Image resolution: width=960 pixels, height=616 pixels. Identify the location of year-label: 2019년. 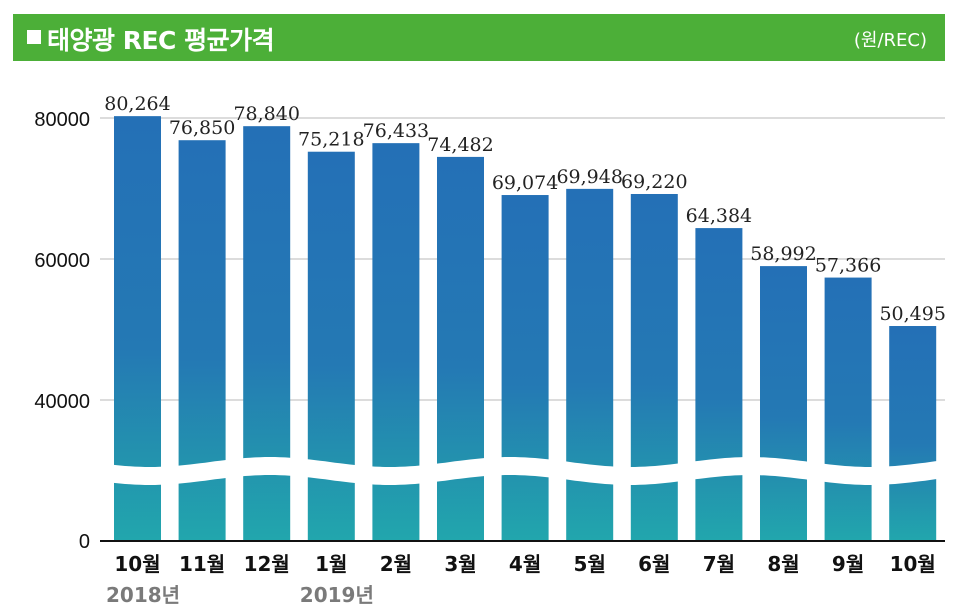
(337, 595).